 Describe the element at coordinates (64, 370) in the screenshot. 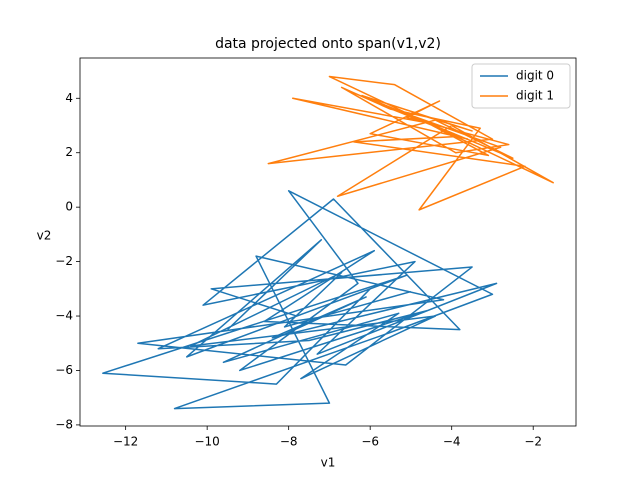

I see `y-tick-label: −6` at that location.